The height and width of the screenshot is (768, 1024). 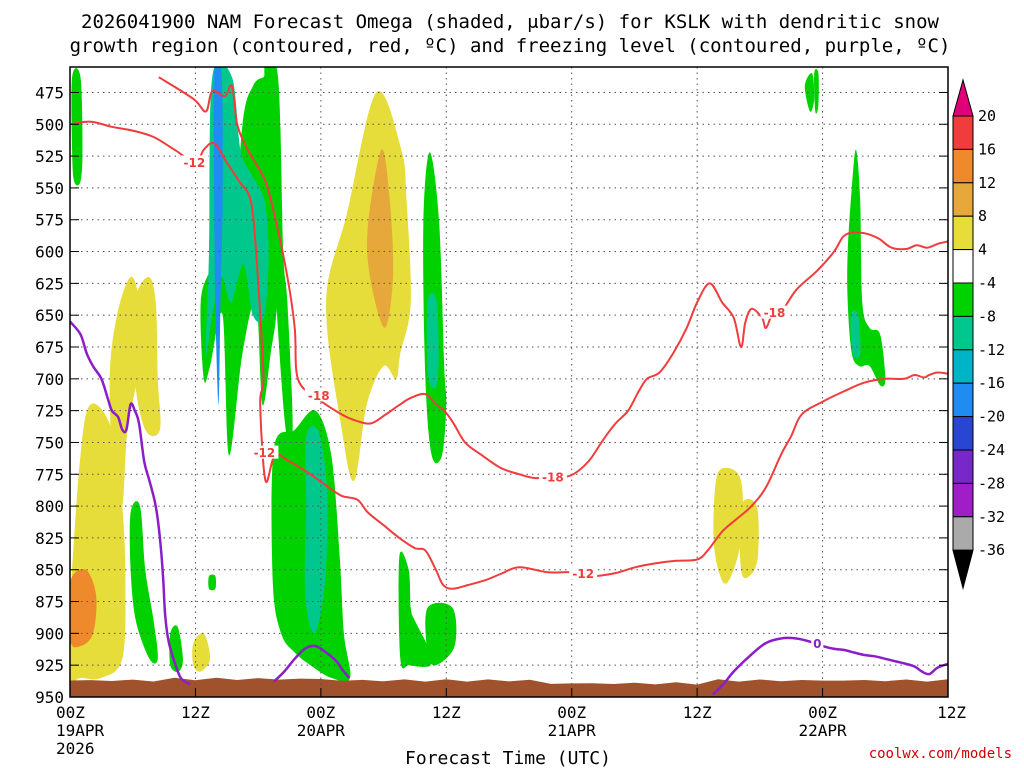 What do you see at coordinates (991, 350) in the screenshot?
I see `colorbar-label-7: -12` at bounding box center [991, 350].